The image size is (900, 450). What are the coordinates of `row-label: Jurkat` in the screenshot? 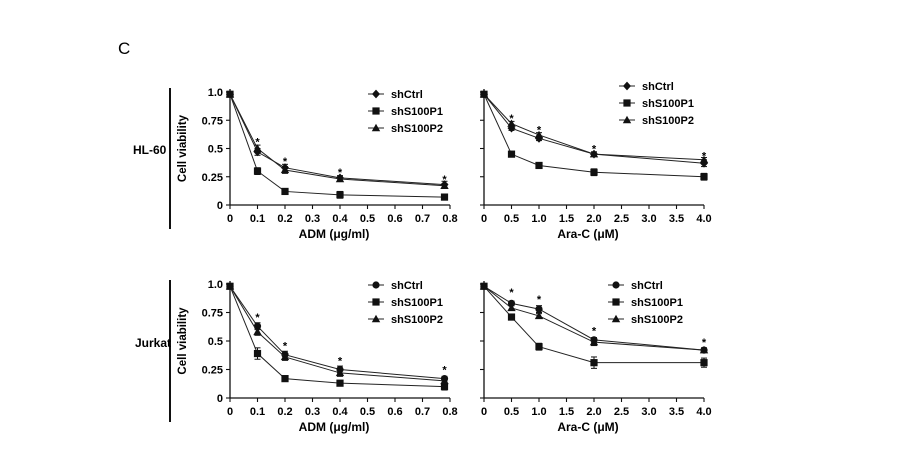 It's located at (153, 343).